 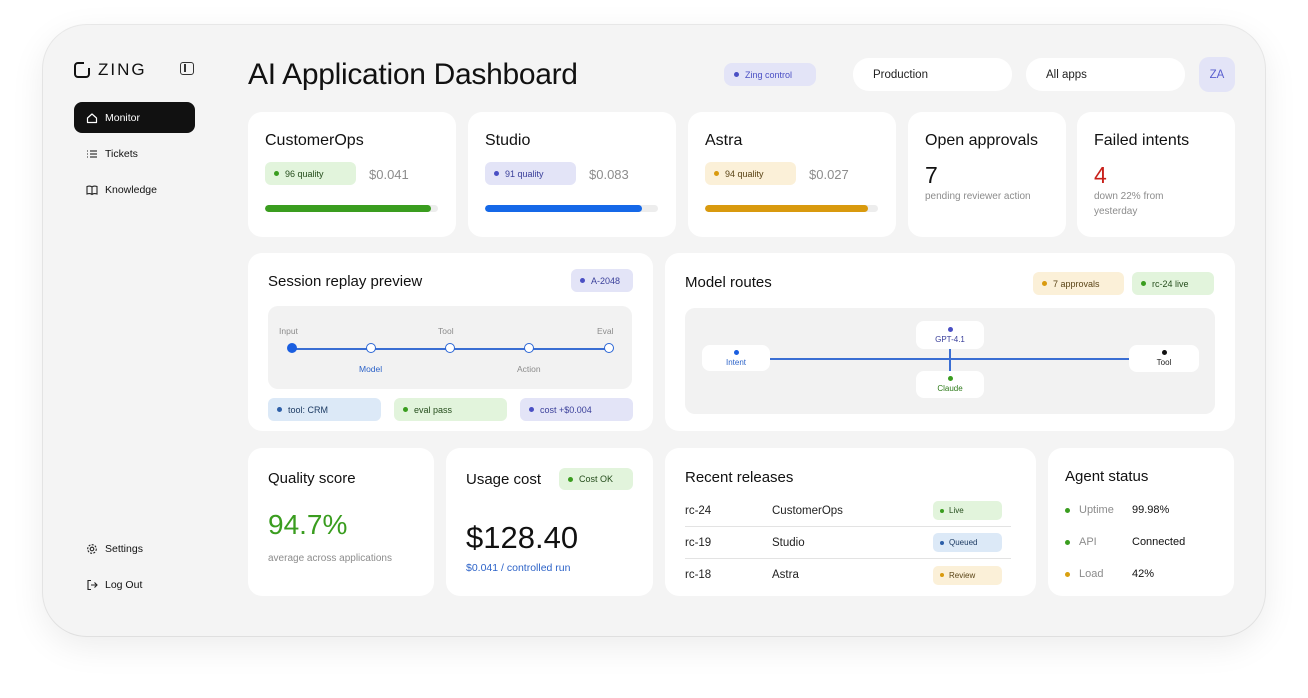 I want to click on status-label: API, so click(x=1088, y=542).